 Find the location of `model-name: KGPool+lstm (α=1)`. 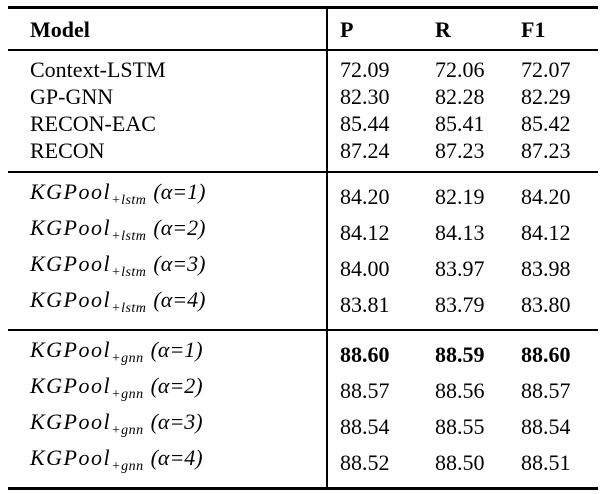

model-name: KGPool+lstm (α=1) is located at coordinates (167, 193).